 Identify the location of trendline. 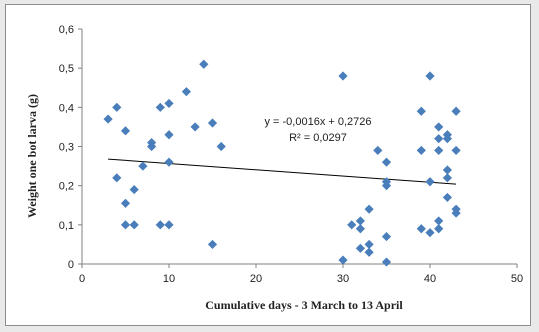
(282, 171).